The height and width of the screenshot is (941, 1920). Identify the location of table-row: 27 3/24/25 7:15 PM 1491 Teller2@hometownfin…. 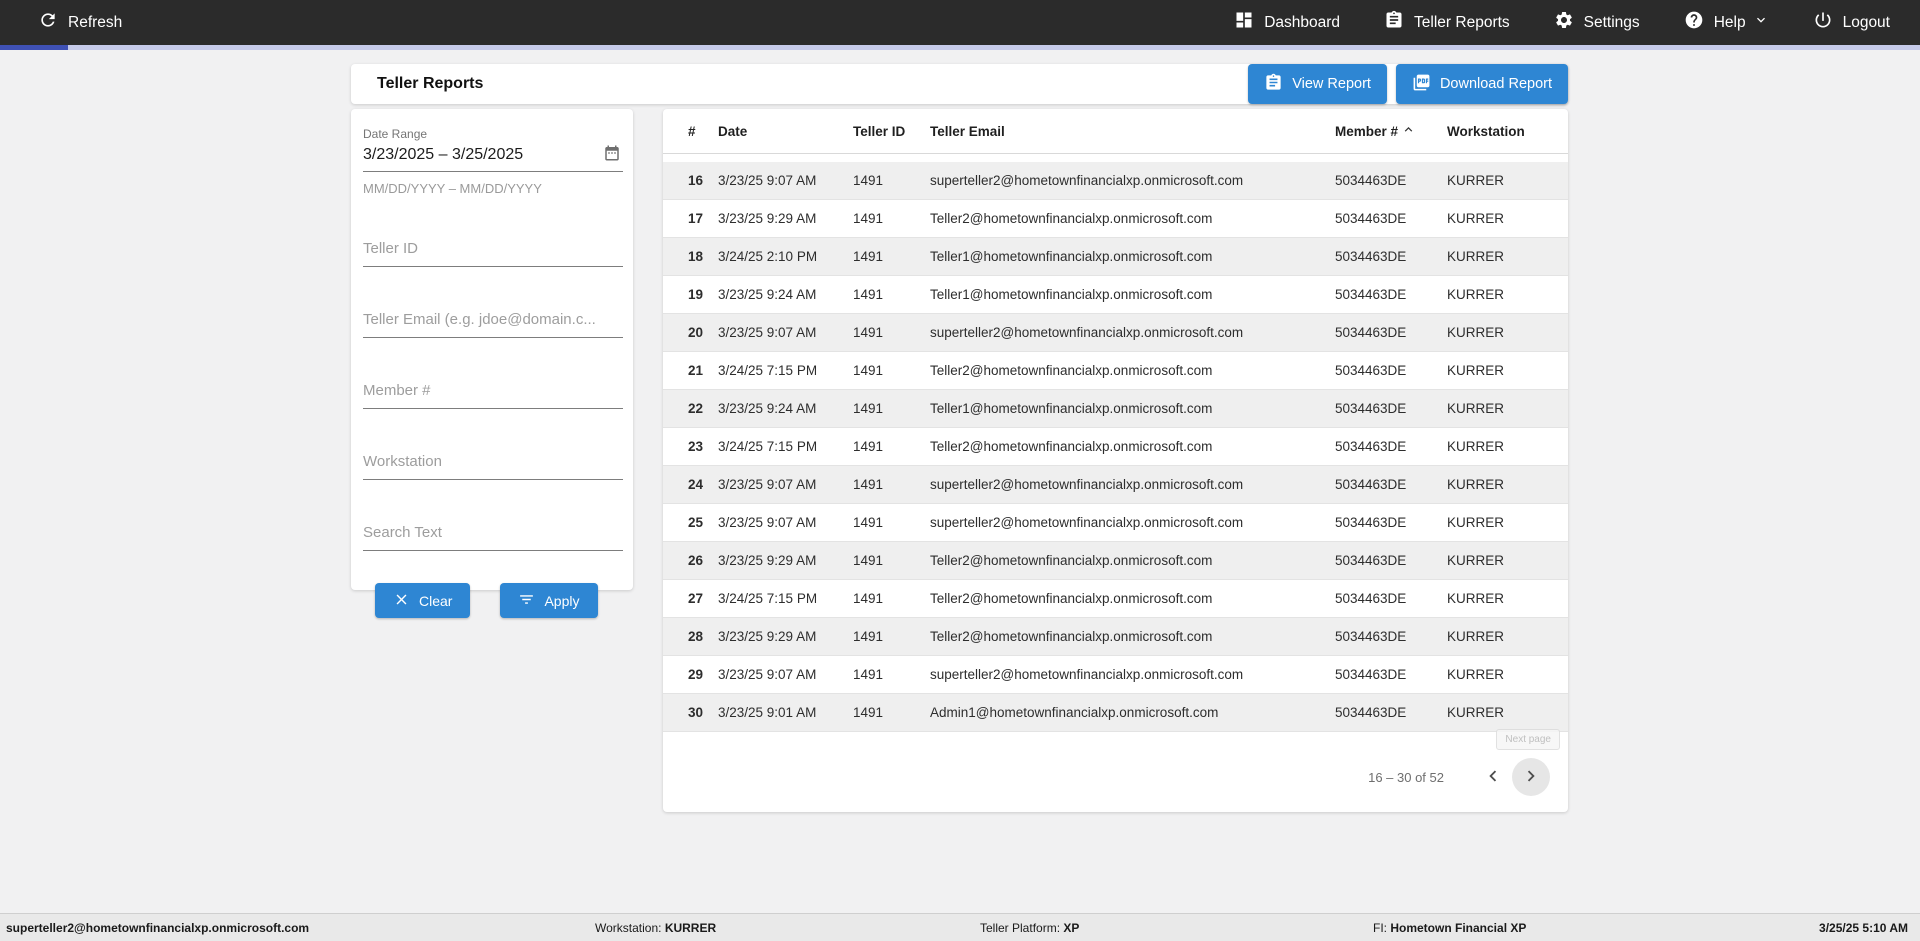
(1115, 599).